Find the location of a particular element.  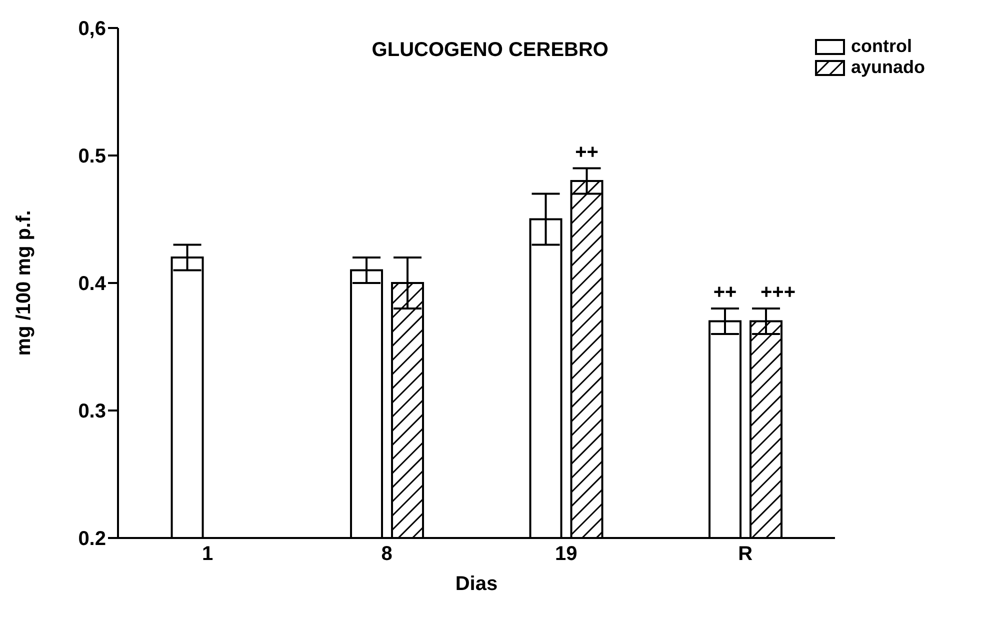

y-tick-label: 0,6 is located at coordinates (92, 29).